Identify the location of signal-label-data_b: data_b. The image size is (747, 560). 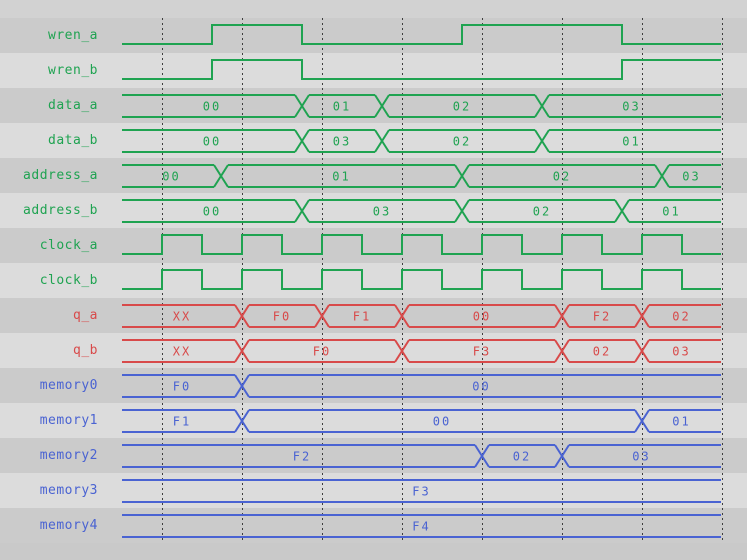
(73, 140).